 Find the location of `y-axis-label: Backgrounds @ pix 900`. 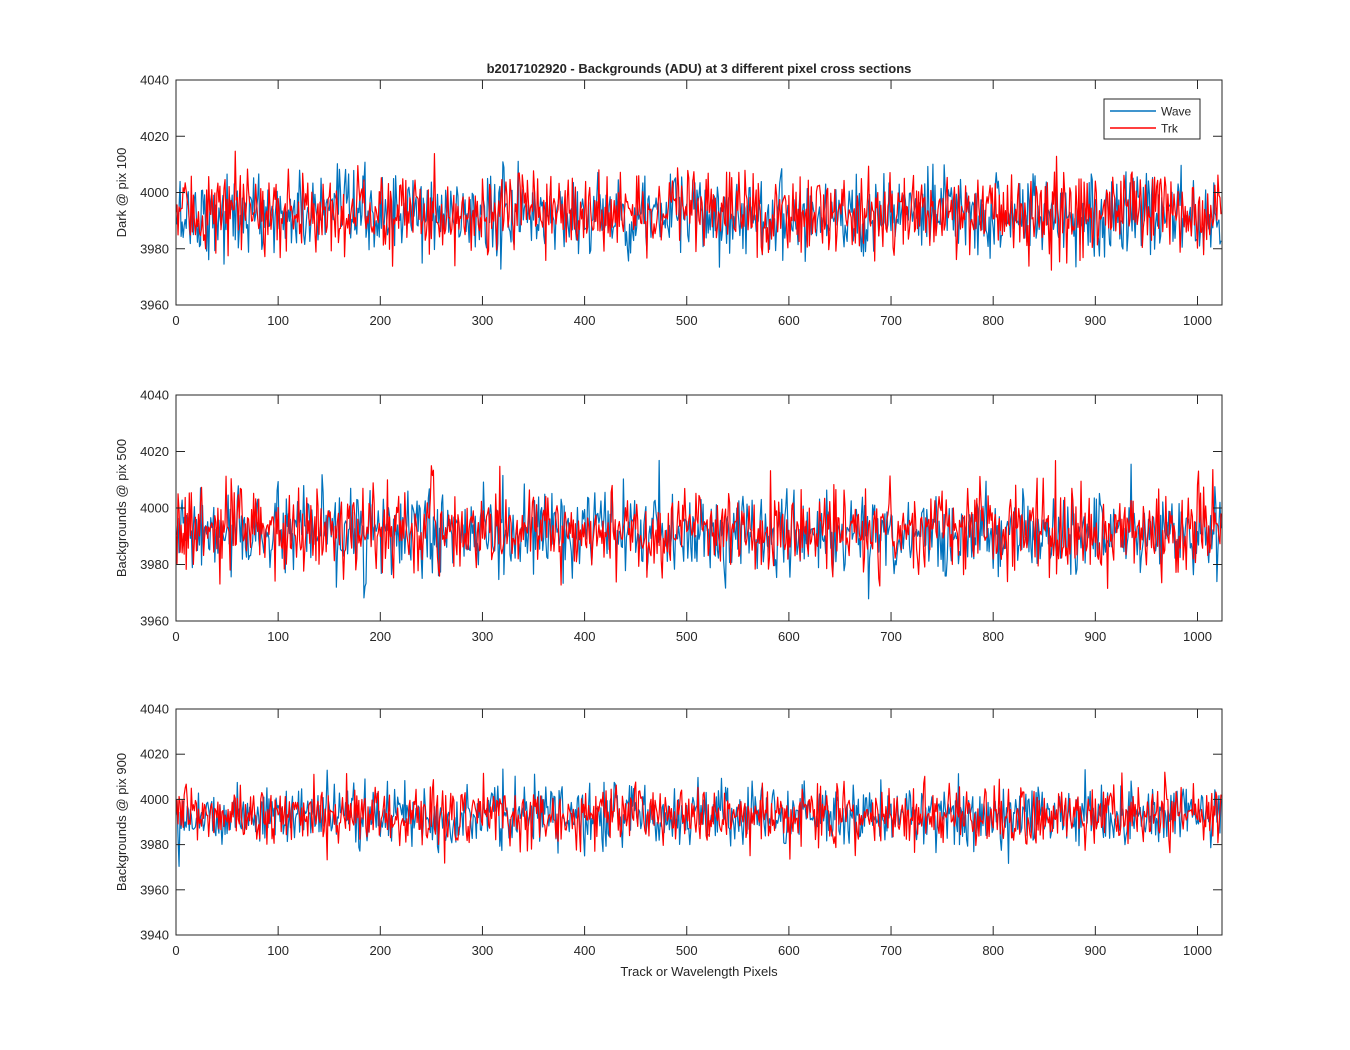

y-axis-label: Backgrounds @ pix 900 is located at coordinates (121, 822).